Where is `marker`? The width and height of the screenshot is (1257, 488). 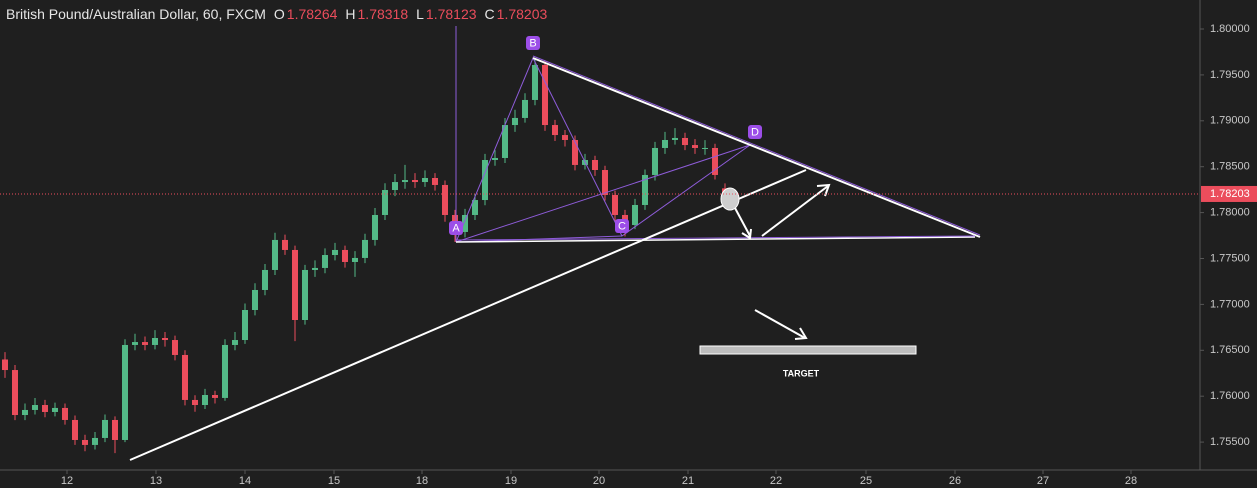
marker is located at coordinates (730, 199).